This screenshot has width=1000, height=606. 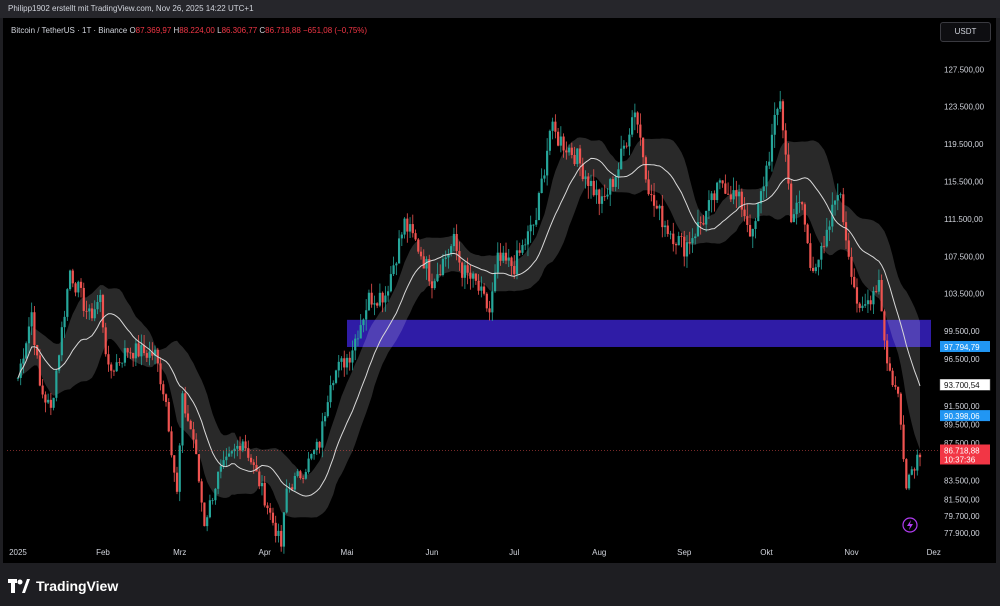 I want to click on time-label-jul: Jul, so click(x=514, y=552).